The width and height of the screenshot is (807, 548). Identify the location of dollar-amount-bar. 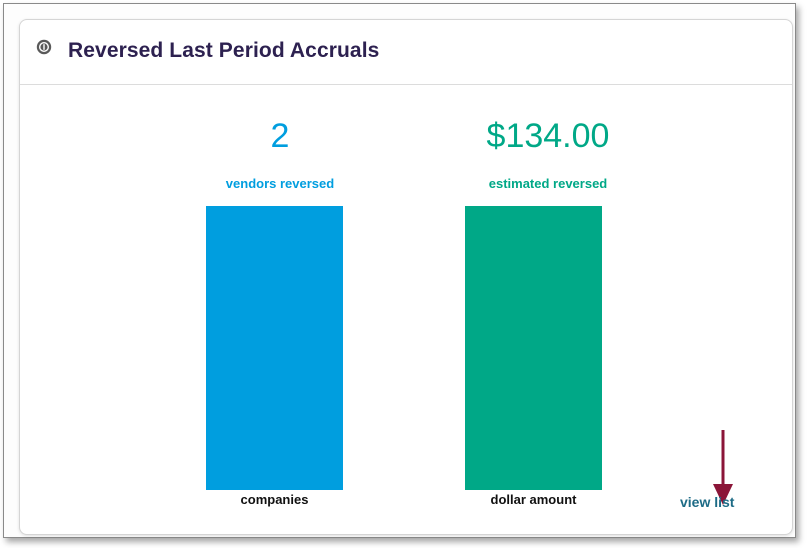
(533, 348).